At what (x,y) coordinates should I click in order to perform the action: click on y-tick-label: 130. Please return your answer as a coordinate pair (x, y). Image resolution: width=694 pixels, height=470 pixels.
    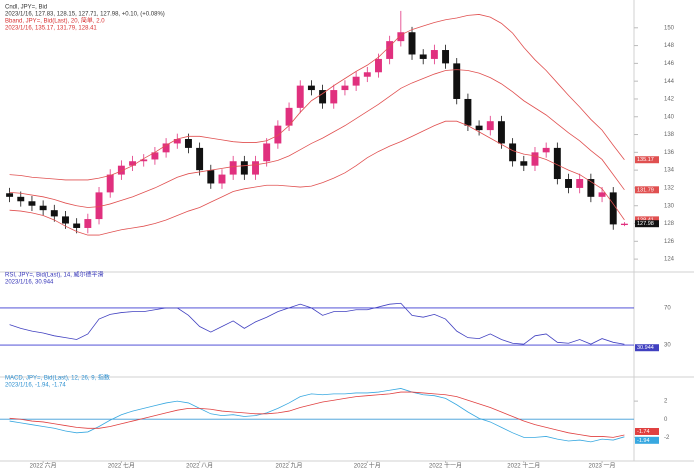
    Looking at the image, I should click on (669, 206).